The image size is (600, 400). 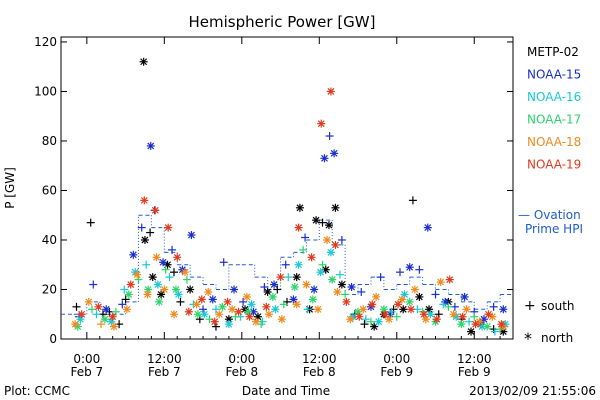 What do you see at coordinates (554, 97) in the screenshot?
I see `legend-item: NOAA-16` at bounding box center [554, 97].